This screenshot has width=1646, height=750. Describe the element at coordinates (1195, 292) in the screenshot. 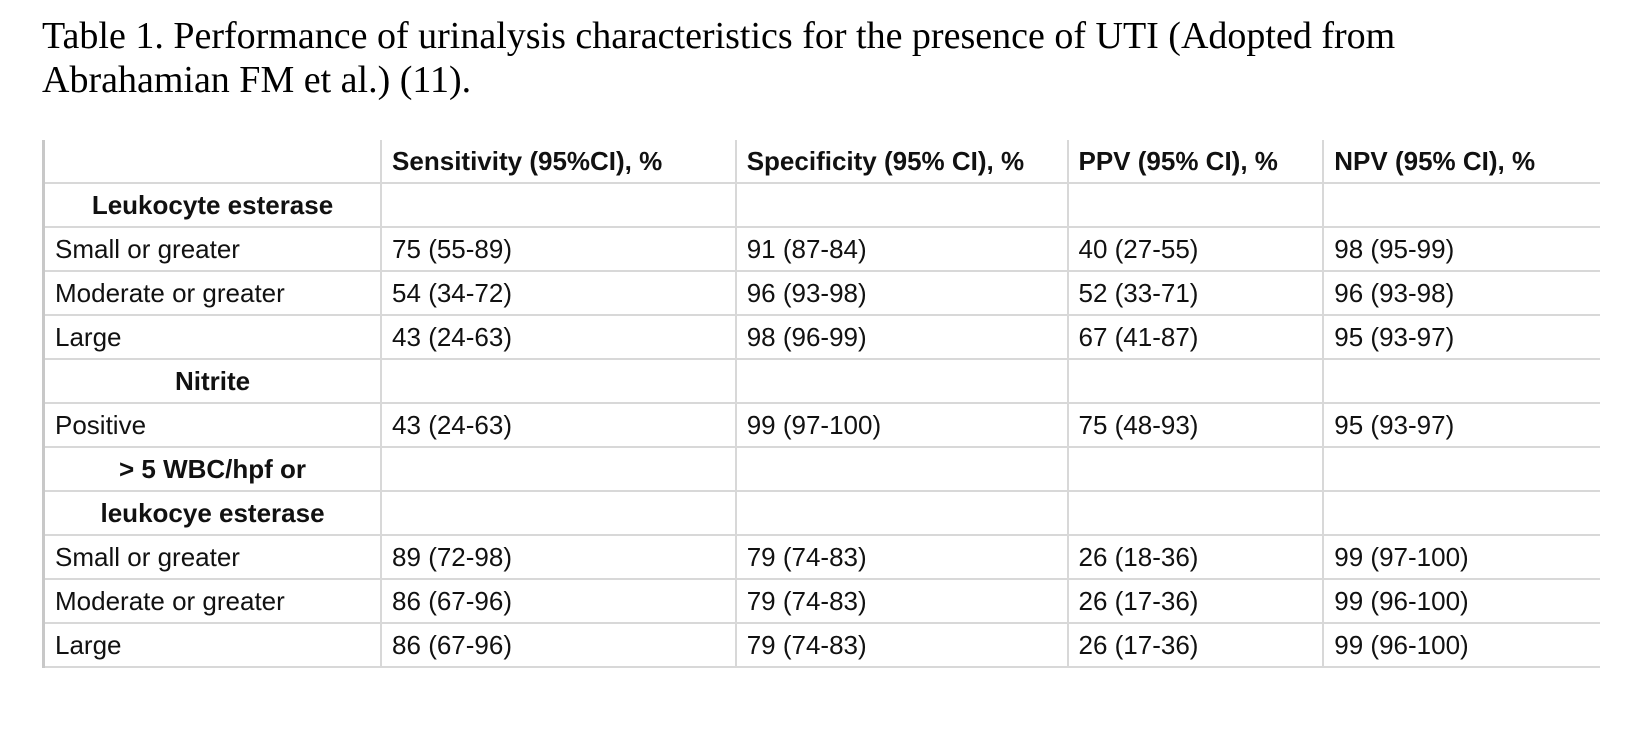

I see `table-cell: 52 (33-71)` at that location.